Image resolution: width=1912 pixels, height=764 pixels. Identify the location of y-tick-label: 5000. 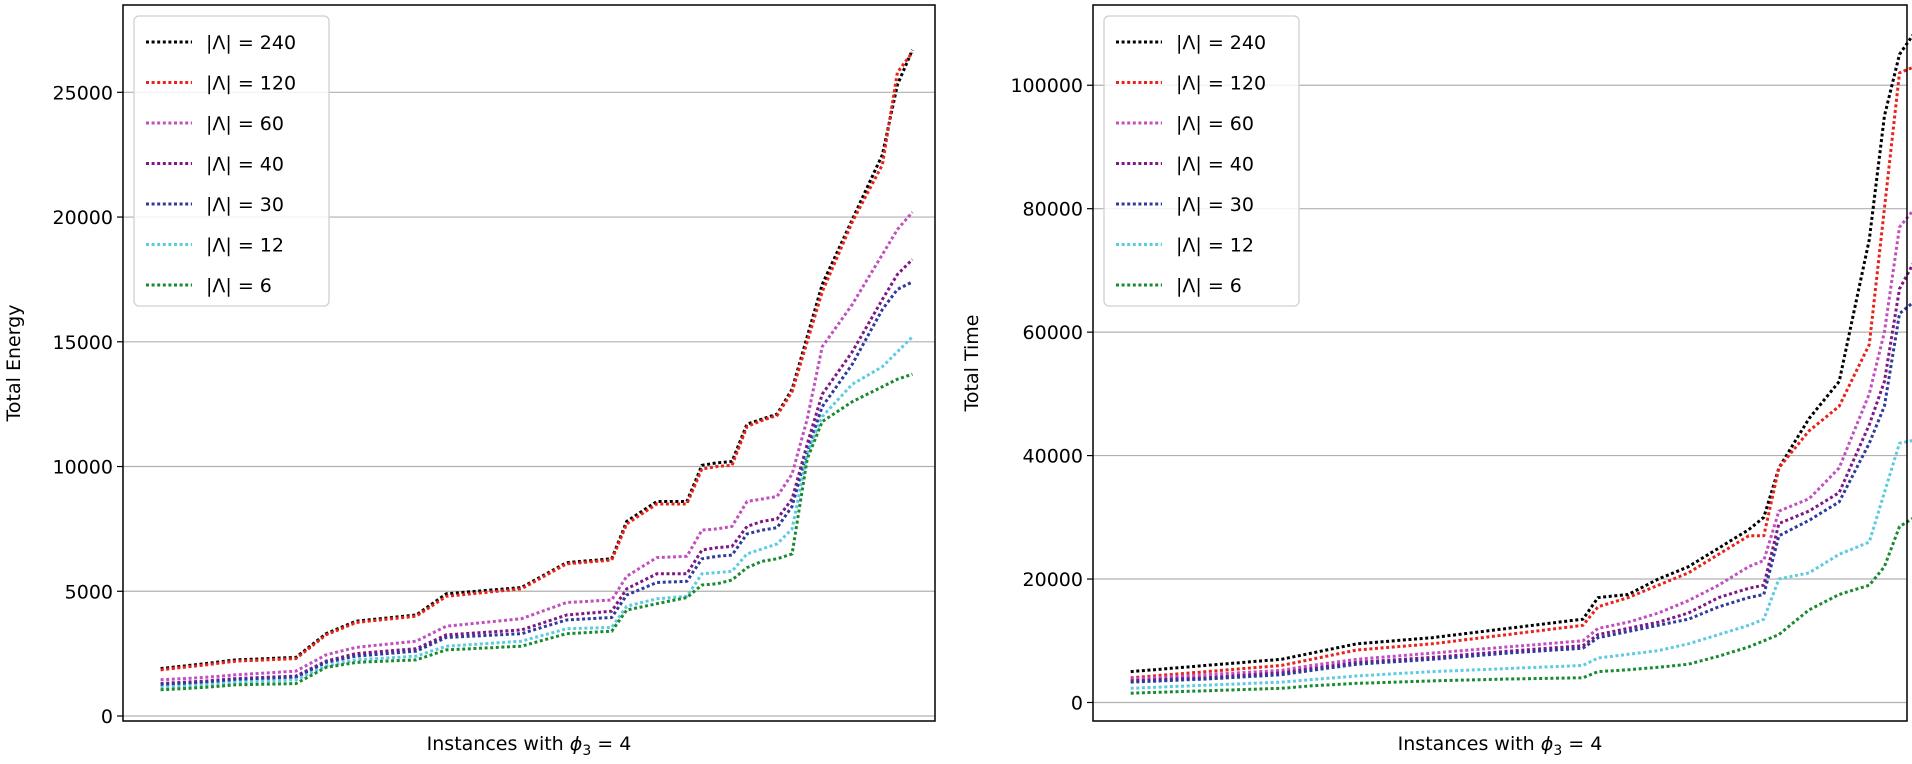
(89, 592).